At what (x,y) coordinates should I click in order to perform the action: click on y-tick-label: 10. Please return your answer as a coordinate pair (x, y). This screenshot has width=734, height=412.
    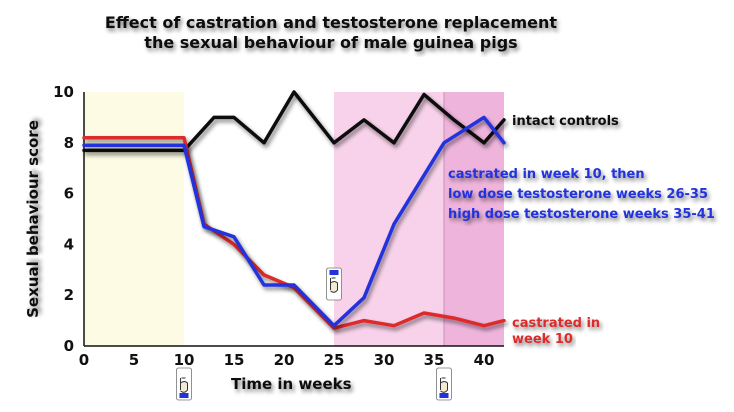
    Looking at the image, I should click on (63, 92).